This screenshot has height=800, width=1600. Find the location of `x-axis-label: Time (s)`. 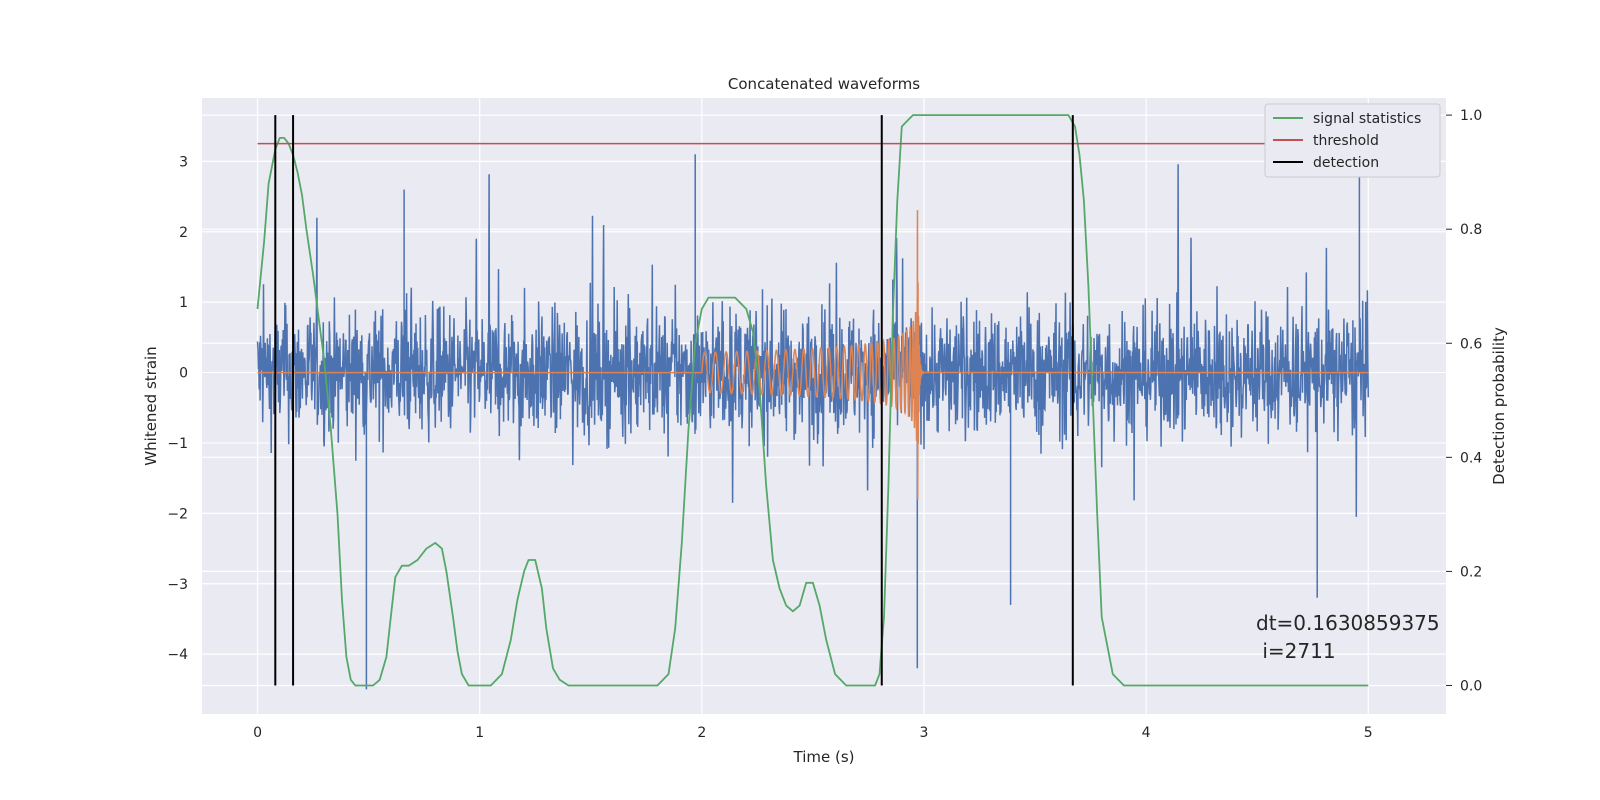

x-axis-label: Time (s) is located at coordinates (824, 757).